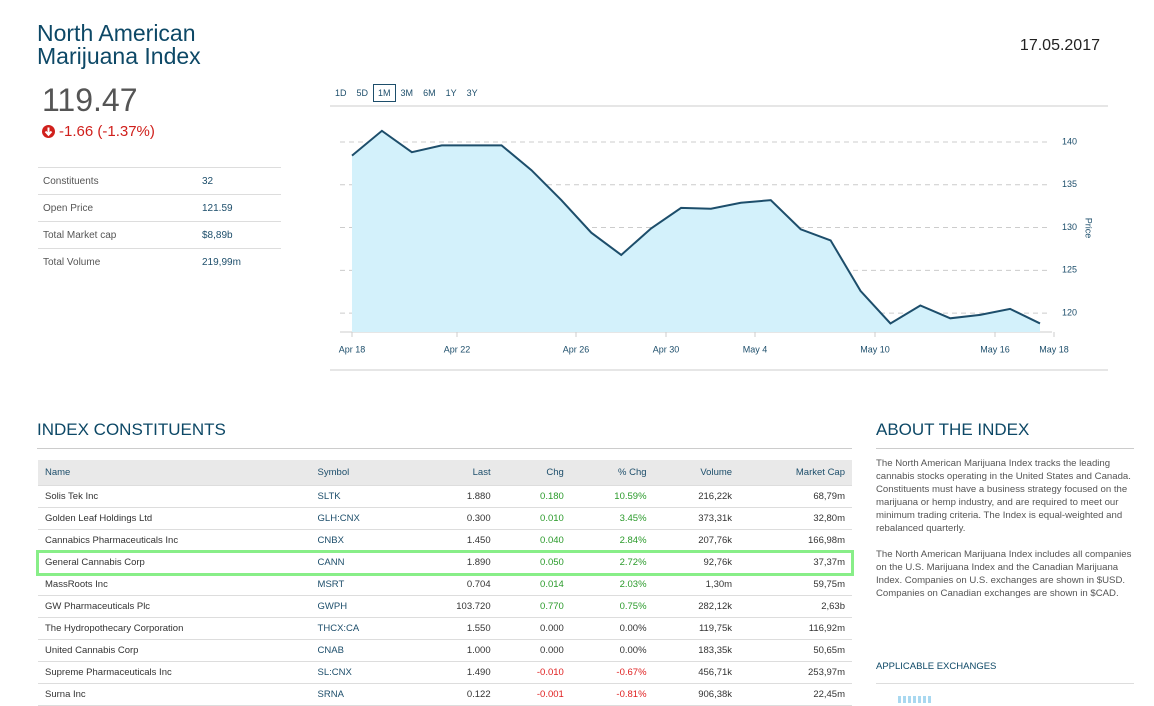 The image size is (1154, 706). What do you see at coordinates (755, 349) in the screenshot?
I see `x-tick-label: May 4` at bounding box center [755, 349].